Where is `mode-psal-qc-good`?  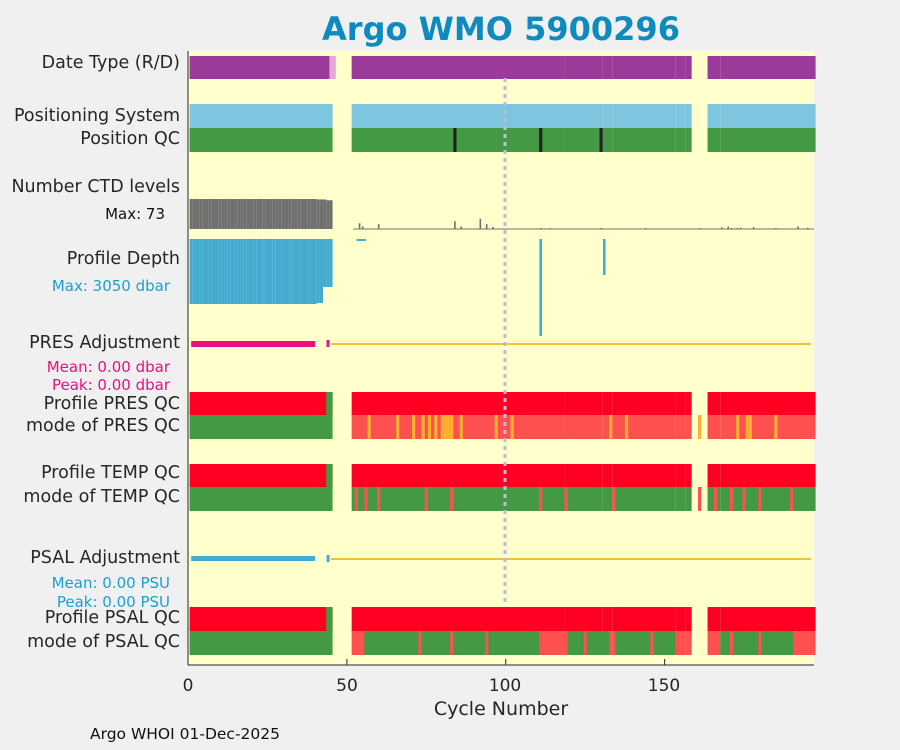 mode-psal-qc-good is located at coordinates (436, 643).